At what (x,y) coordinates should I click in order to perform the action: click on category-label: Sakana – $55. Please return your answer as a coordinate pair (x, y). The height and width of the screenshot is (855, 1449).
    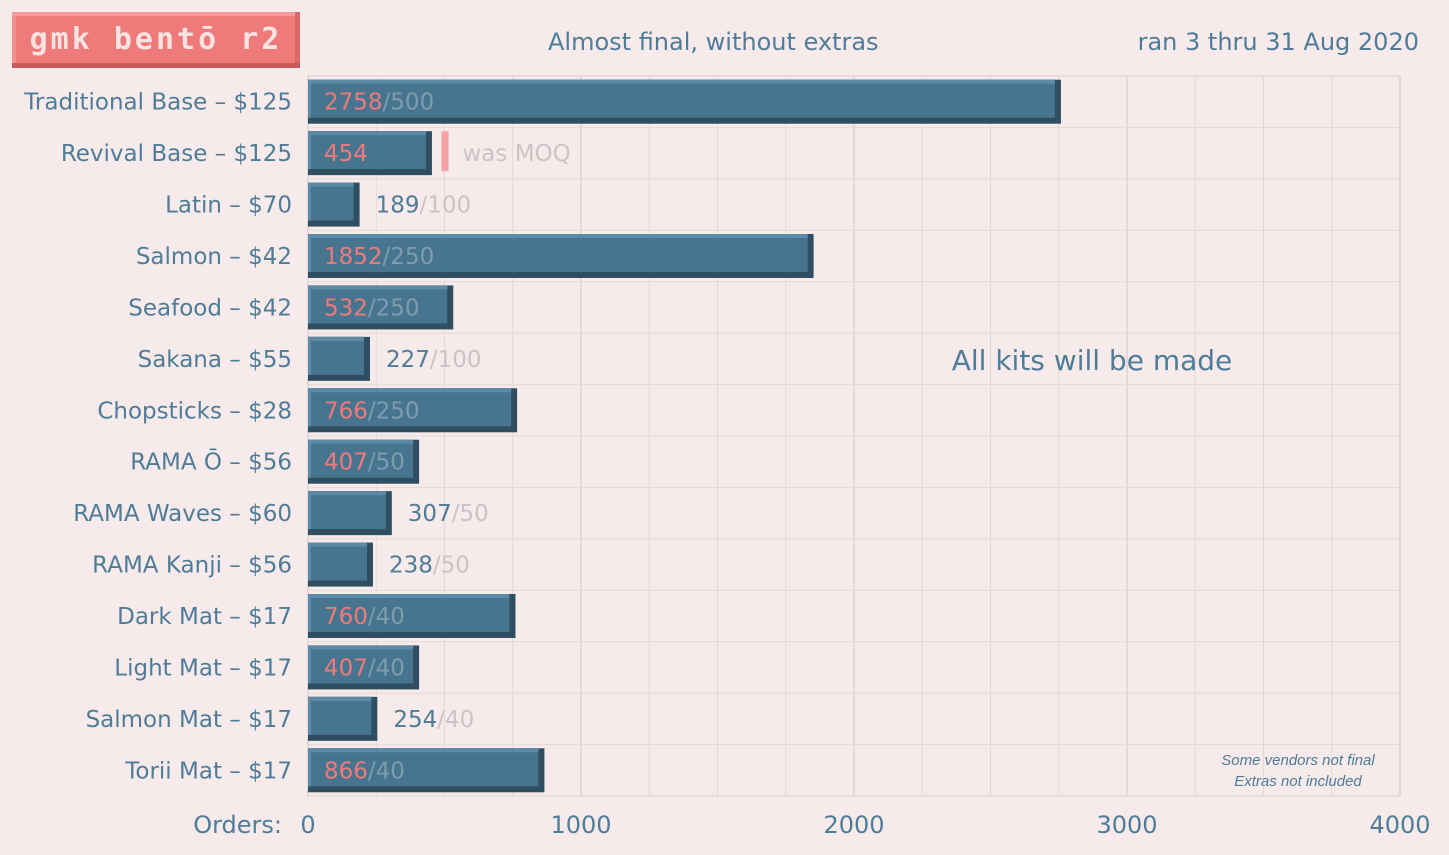
    Looking at the image, I should click on (215, 360).